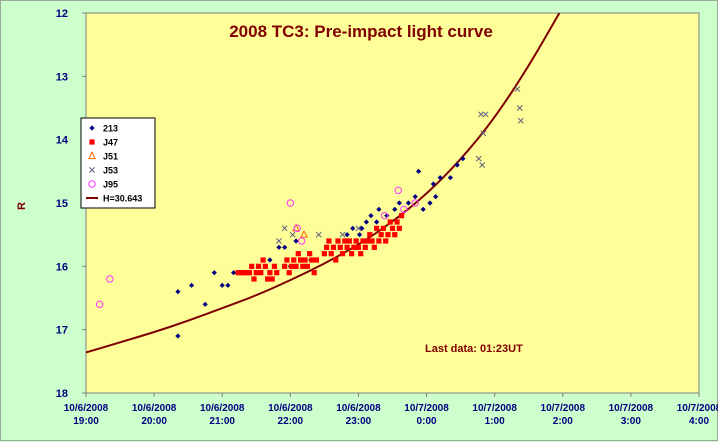  Describe the element at coordinates (699, 421) in the screenshot. I see `x-tick-time: 4:00` at that location.